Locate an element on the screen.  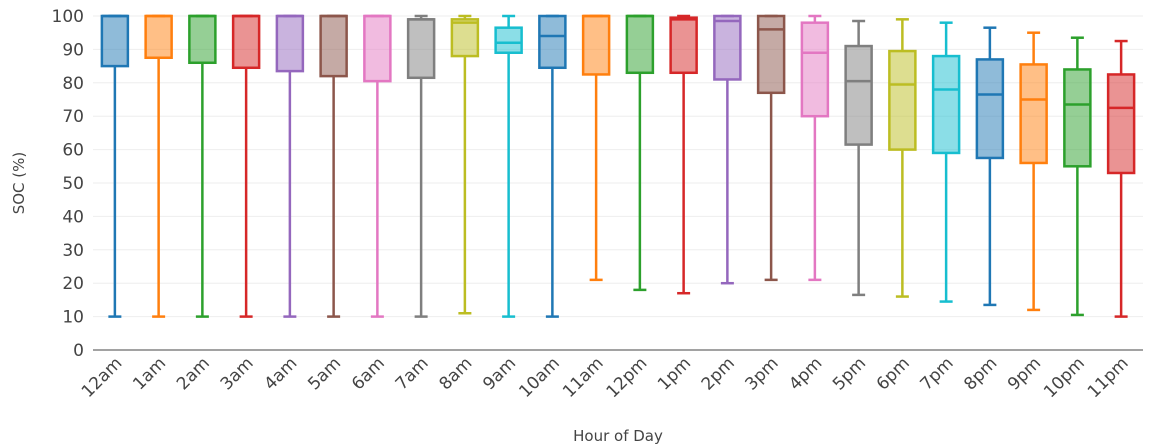
x-tick-label: 5am is located at coordinates (324, 373).